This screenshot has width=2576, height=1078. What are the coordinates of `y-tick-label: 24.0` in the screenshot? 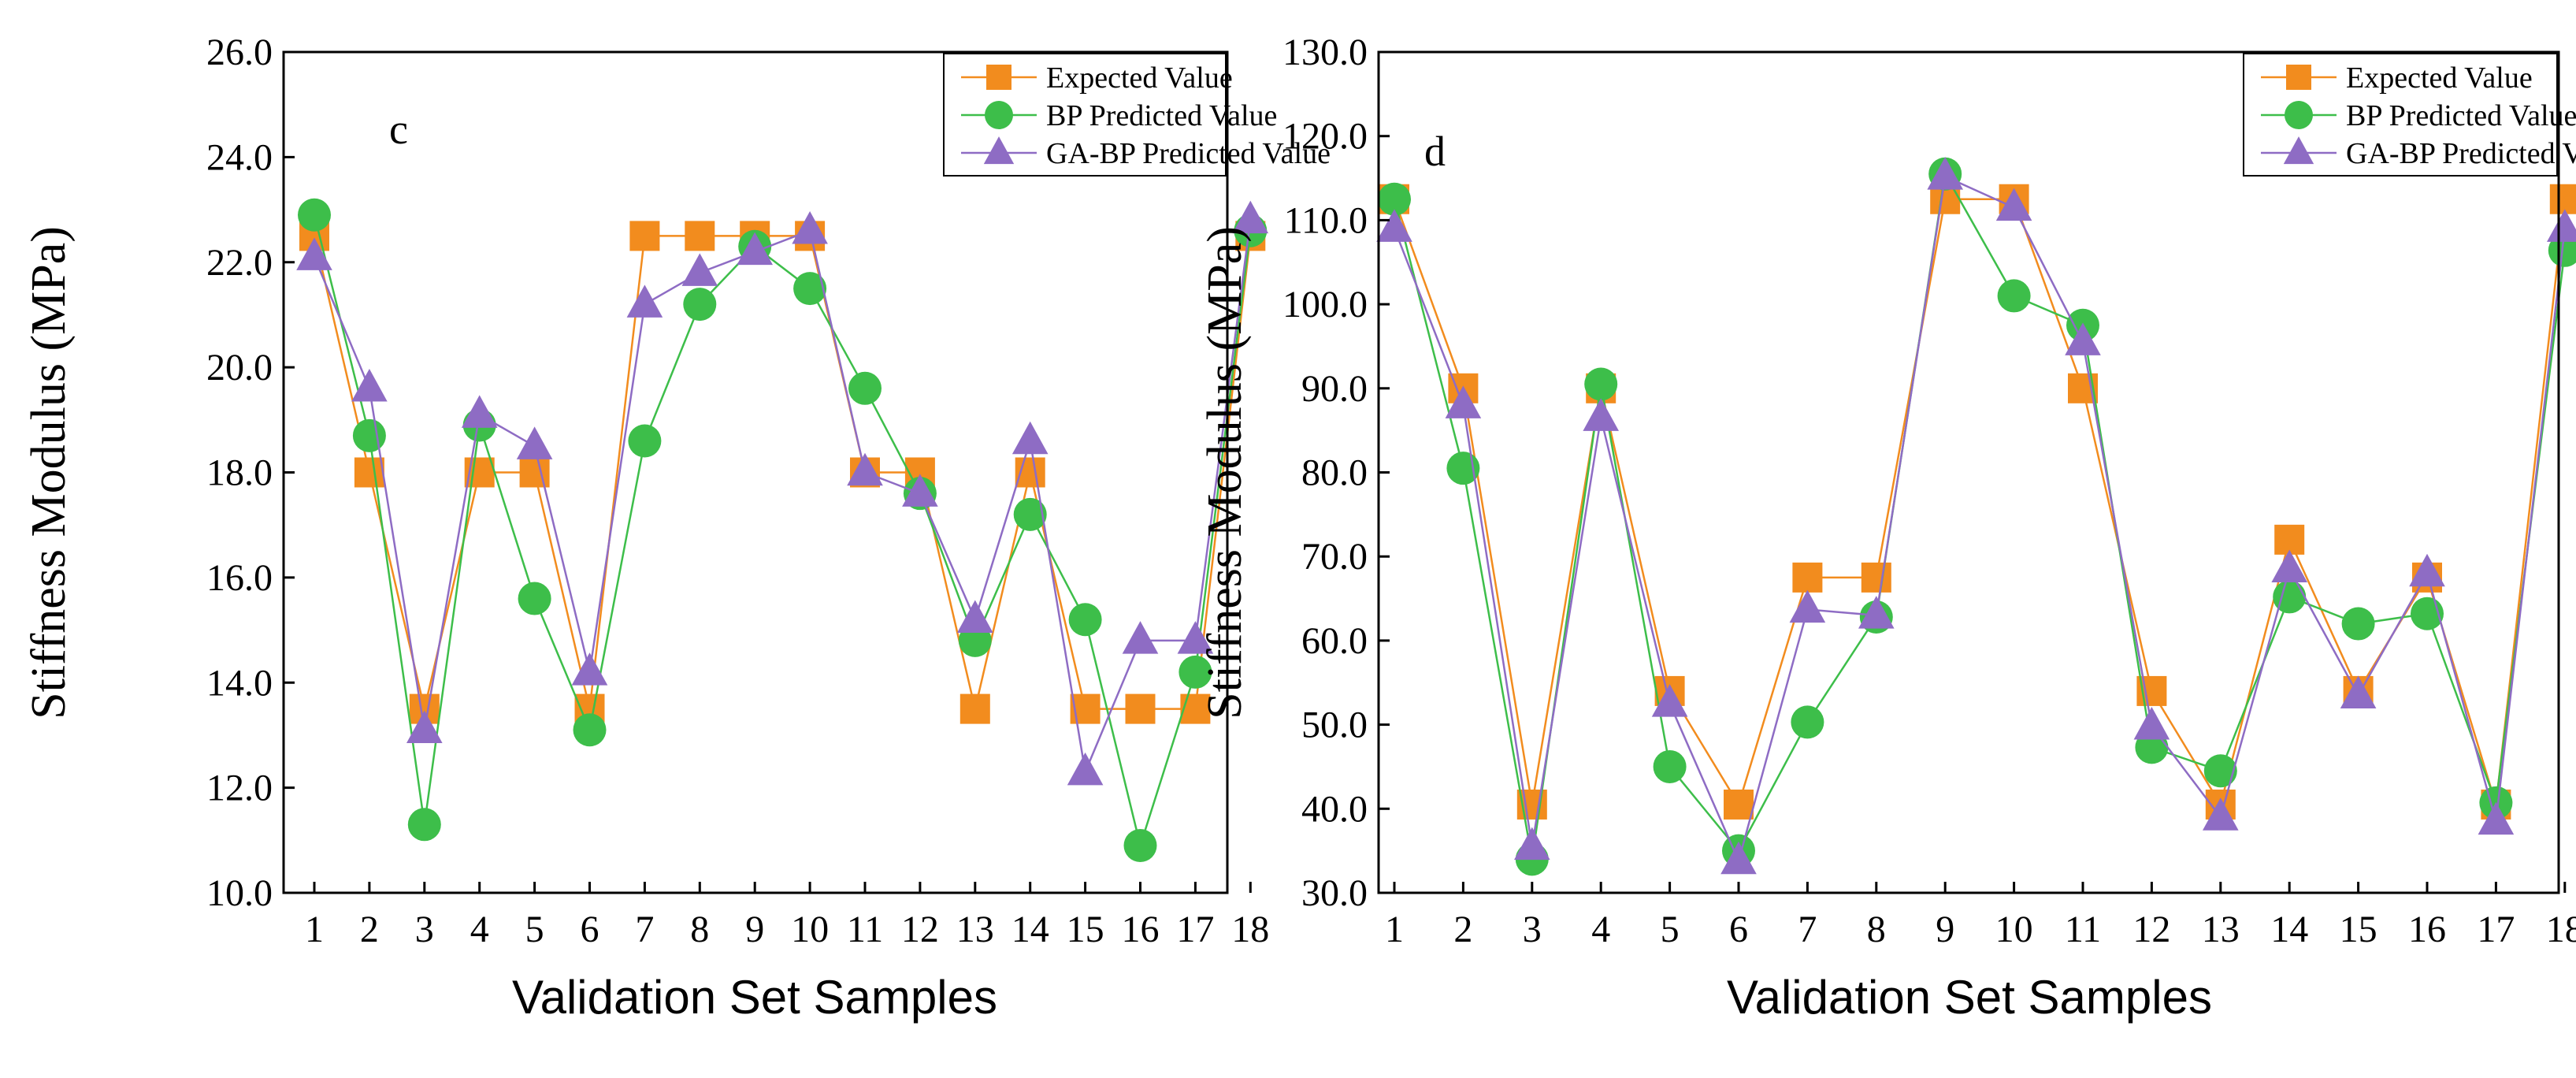 It's located at (239, 157).